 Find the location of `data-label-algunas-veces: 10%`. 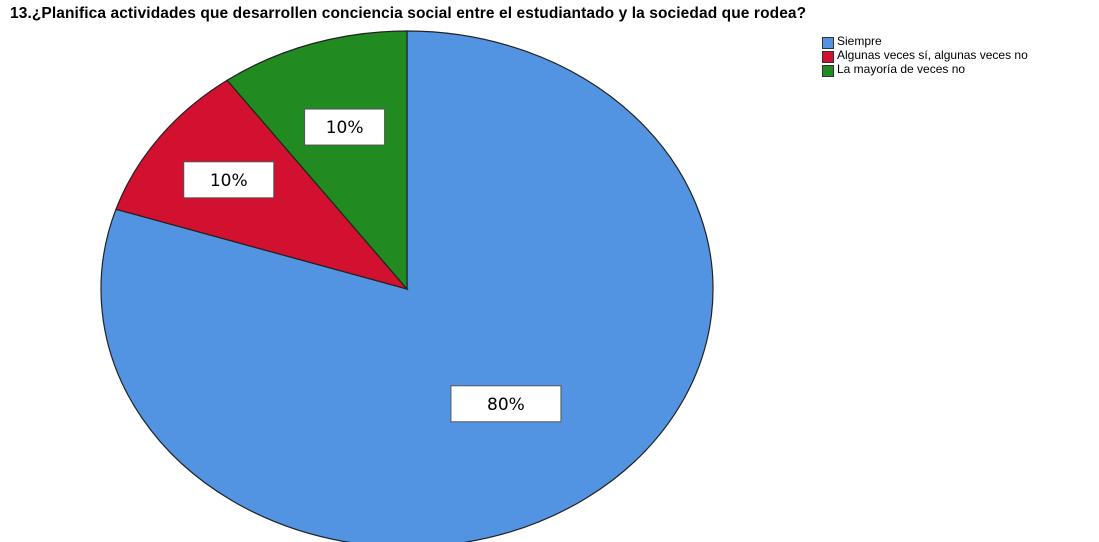

data-label-algunas-veces: 10% is located at coordinates (229, 180).